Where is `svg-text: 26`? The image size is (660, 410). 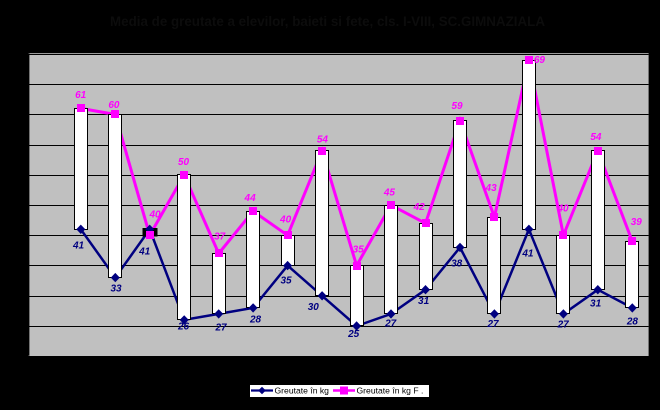
svg-text: 26 is located at coordinates (183, 327).